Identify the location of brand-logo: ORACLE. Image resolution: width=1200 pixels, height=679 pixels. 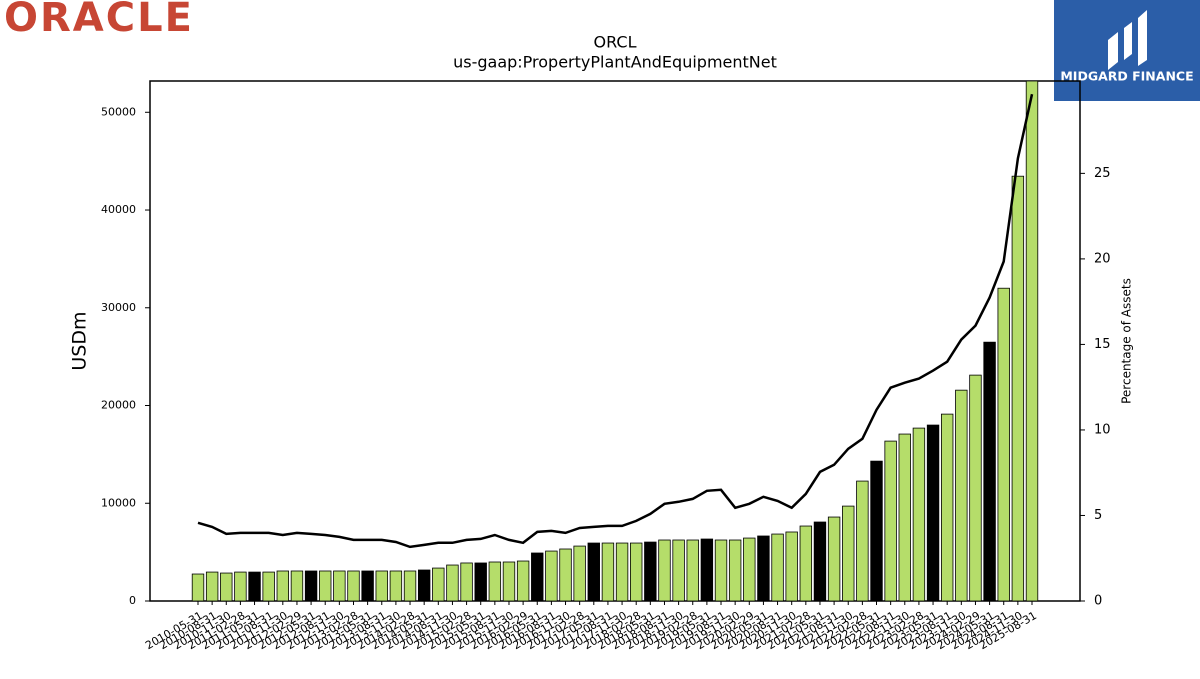
(99, 20).